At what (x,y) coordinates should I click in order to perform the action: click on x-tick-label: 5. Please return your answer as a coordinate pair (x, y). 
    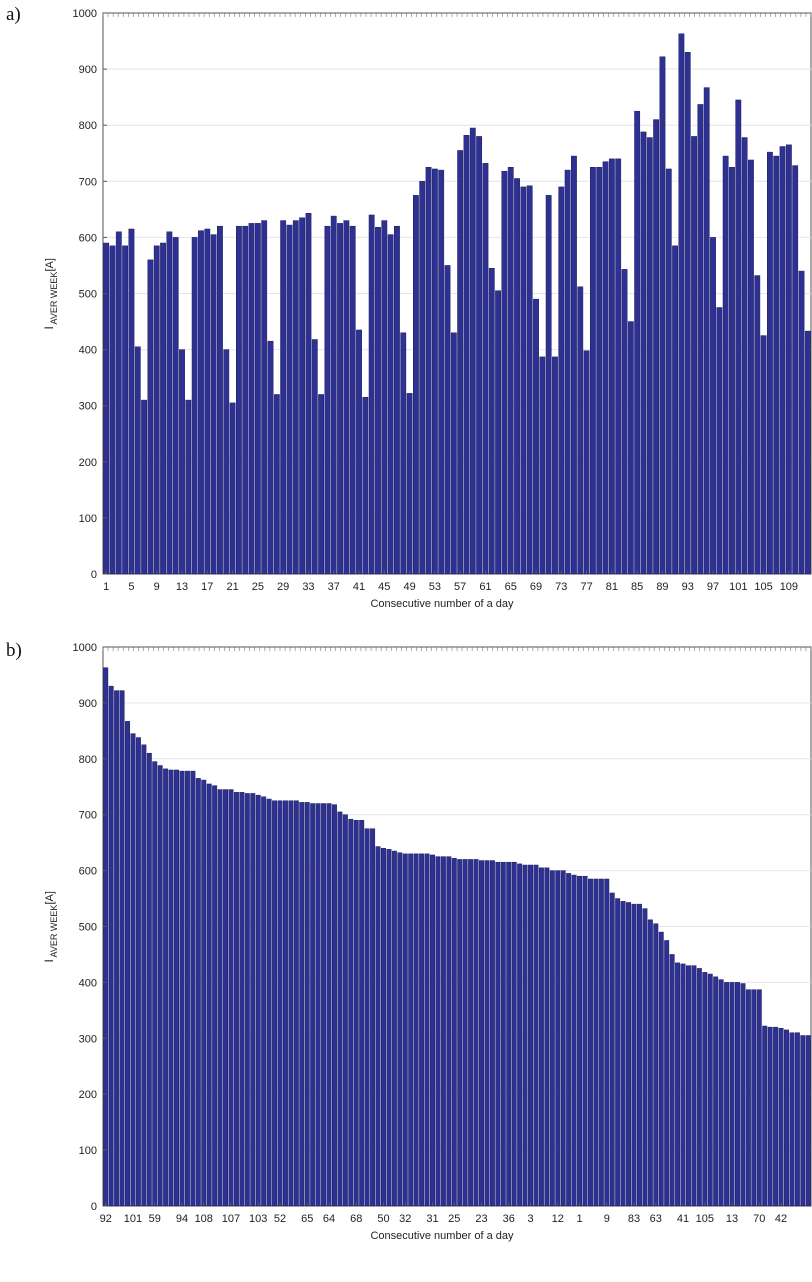
    Looking at the image, I should click on (131, 587).